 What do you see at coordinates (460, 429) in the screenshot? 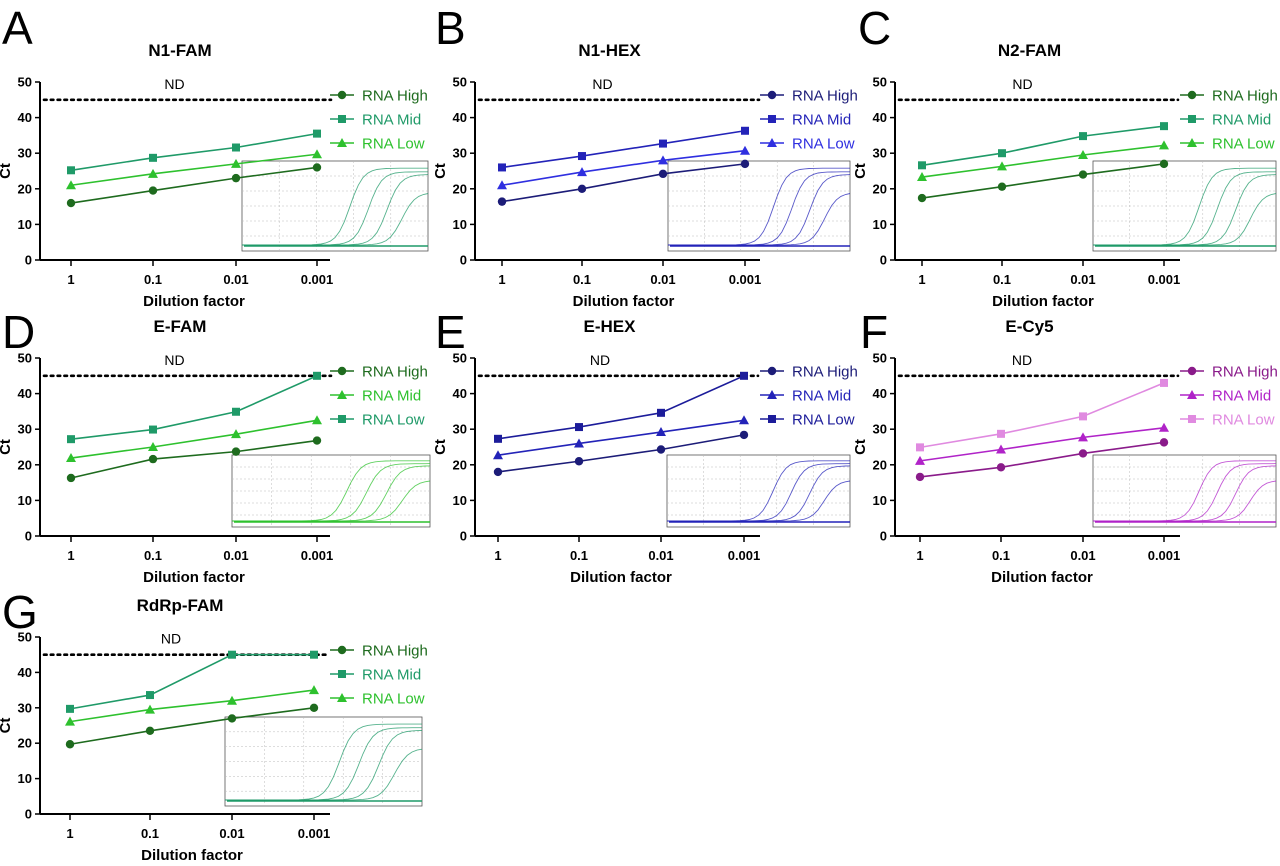
I see `y-tick-label: 30` at bounding box center [460, 429].